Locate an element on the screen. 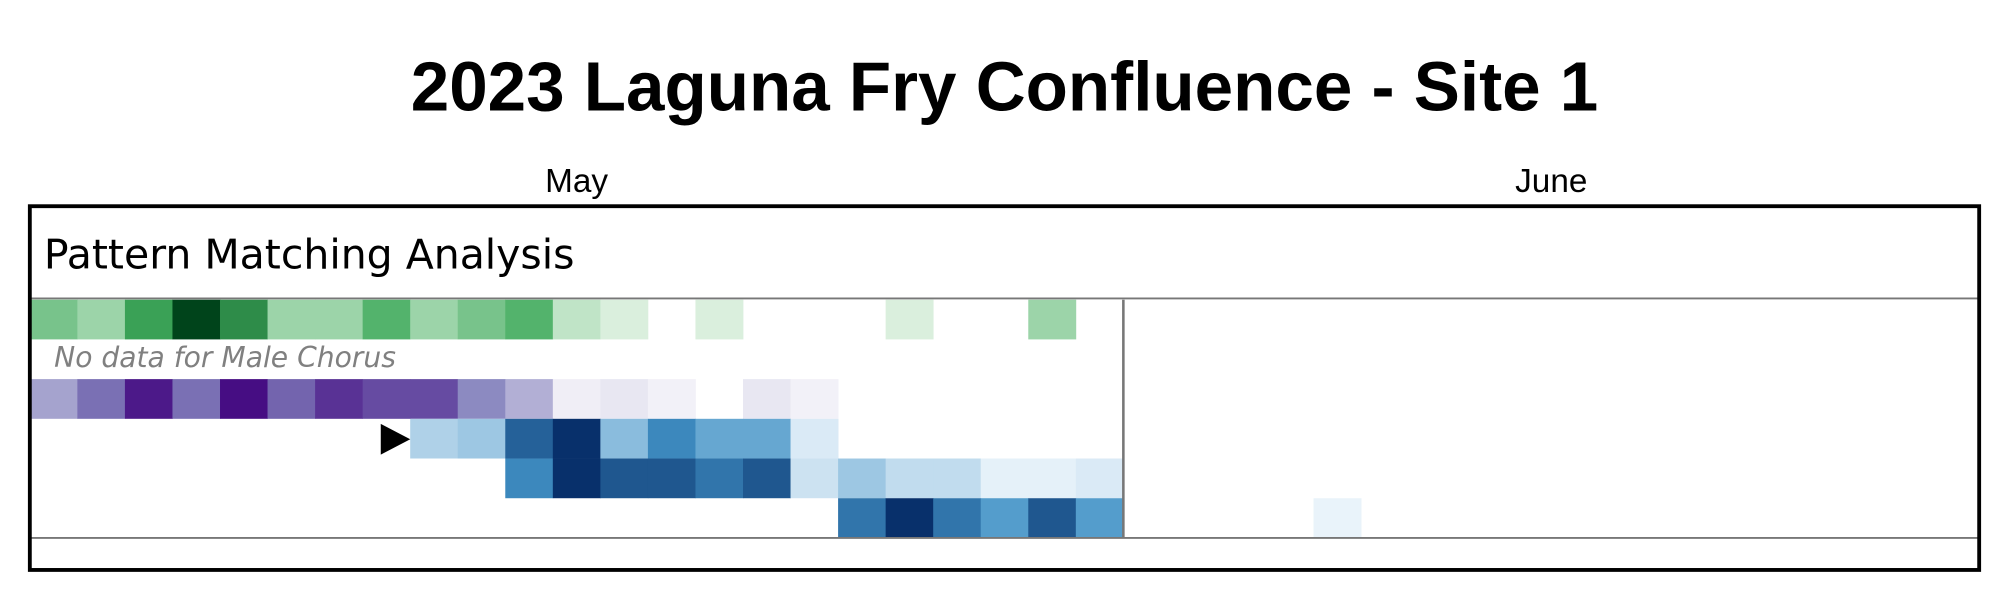  chart-title: 2023 Laguna Fry Confluence - Site 1 is located at coordinates (1005, 86).